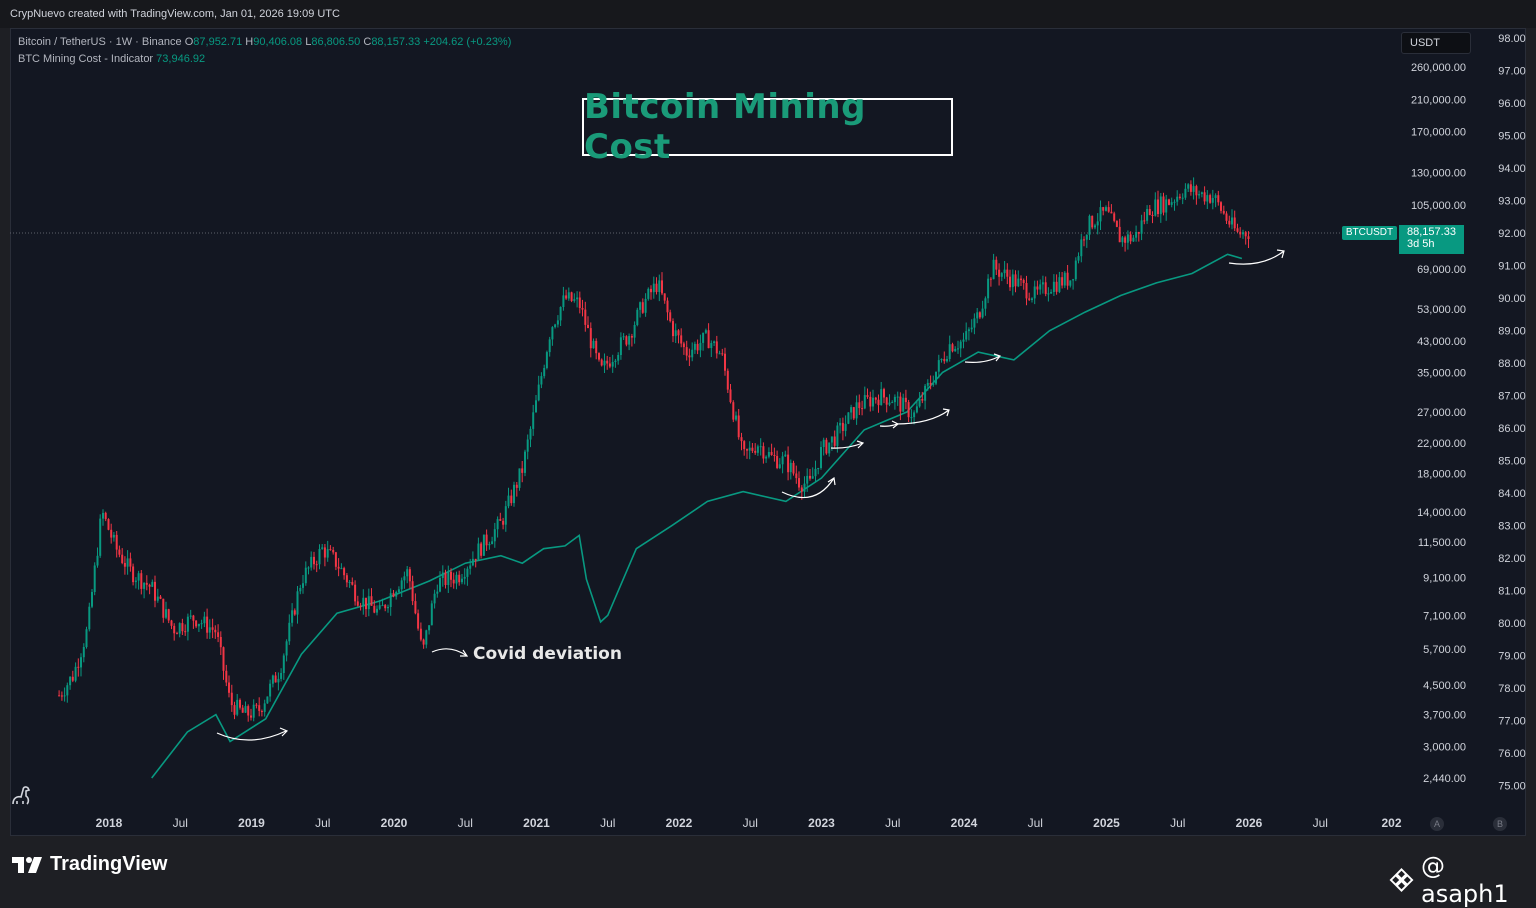 This screenshot has width=1536, height=908. Describe the element at coordinates (767, 127) in the screenshot. I see `chart-title-box: Bitcoin Mining Cost` at that location.